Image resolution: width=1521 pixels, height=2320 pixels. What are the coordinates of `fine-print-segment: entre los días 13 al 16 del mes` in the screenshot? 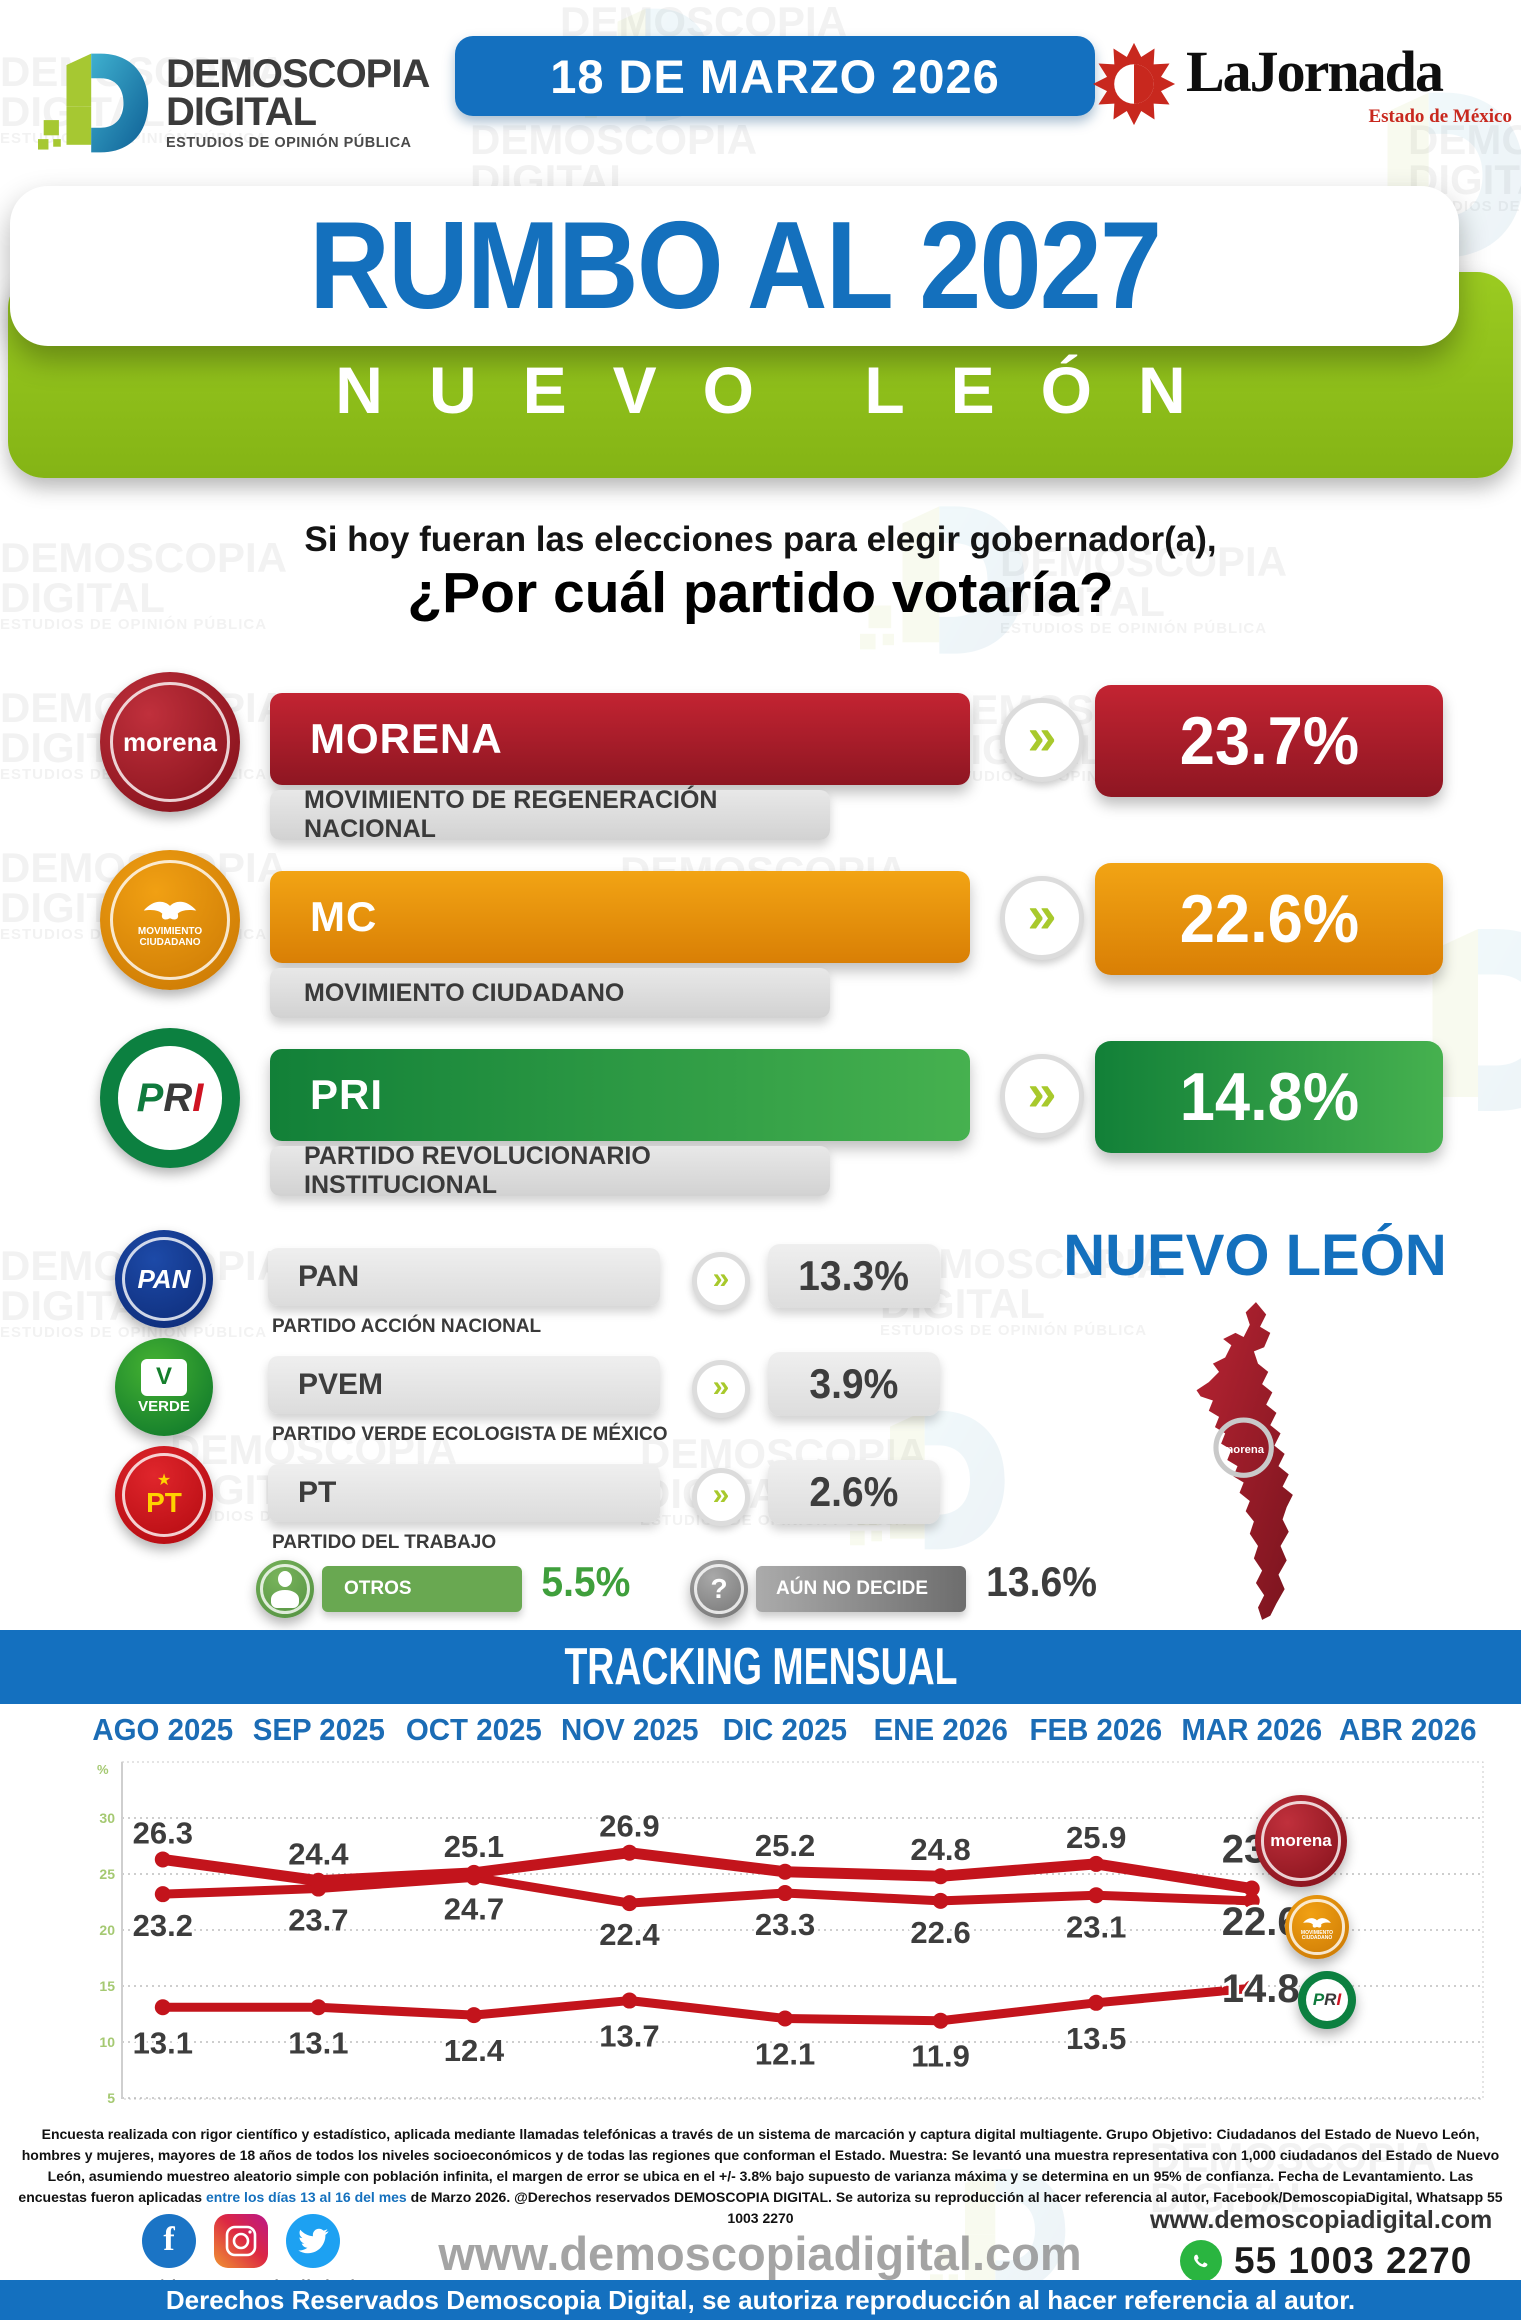 It's located at (306, 2197).